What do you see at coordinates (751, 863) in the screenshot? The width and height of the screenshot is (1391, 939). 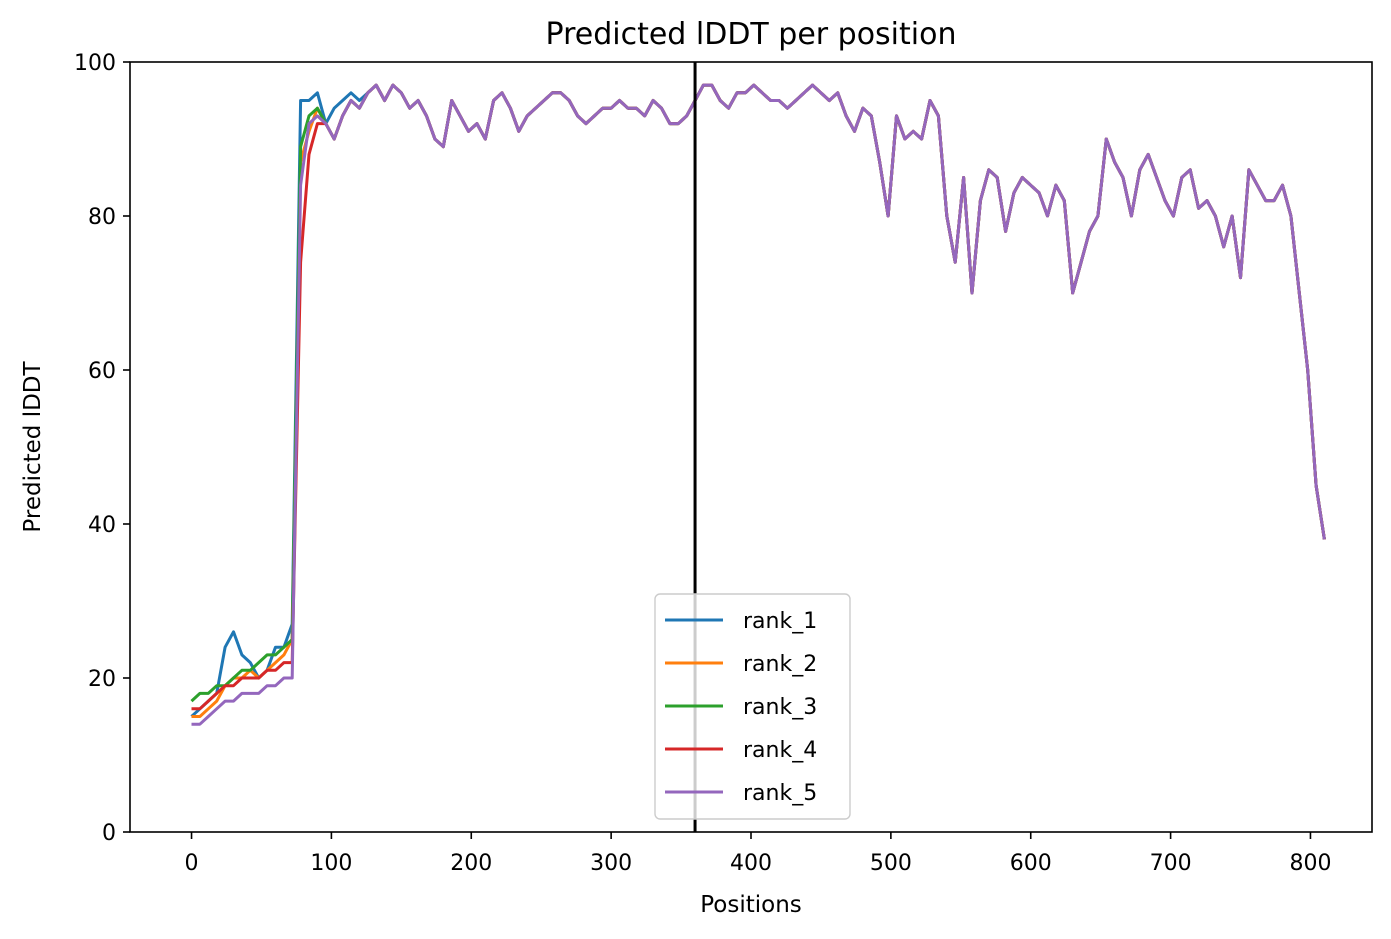 I see `x-tick-label: 400` at bounding box center [751, 863].